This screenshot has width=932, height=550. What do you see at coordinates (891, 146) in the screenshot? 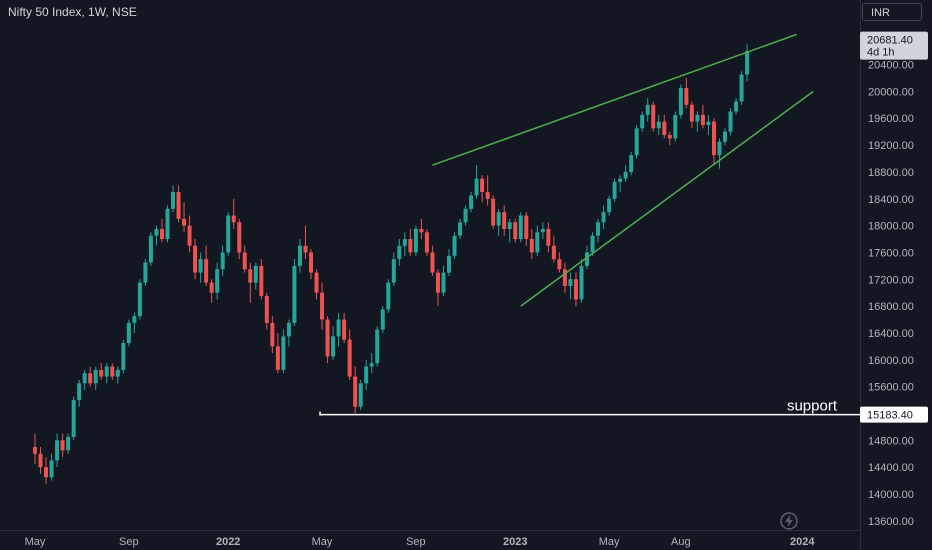
I see `y-tick-label: 19200.00` at bounding box center [891, 146].